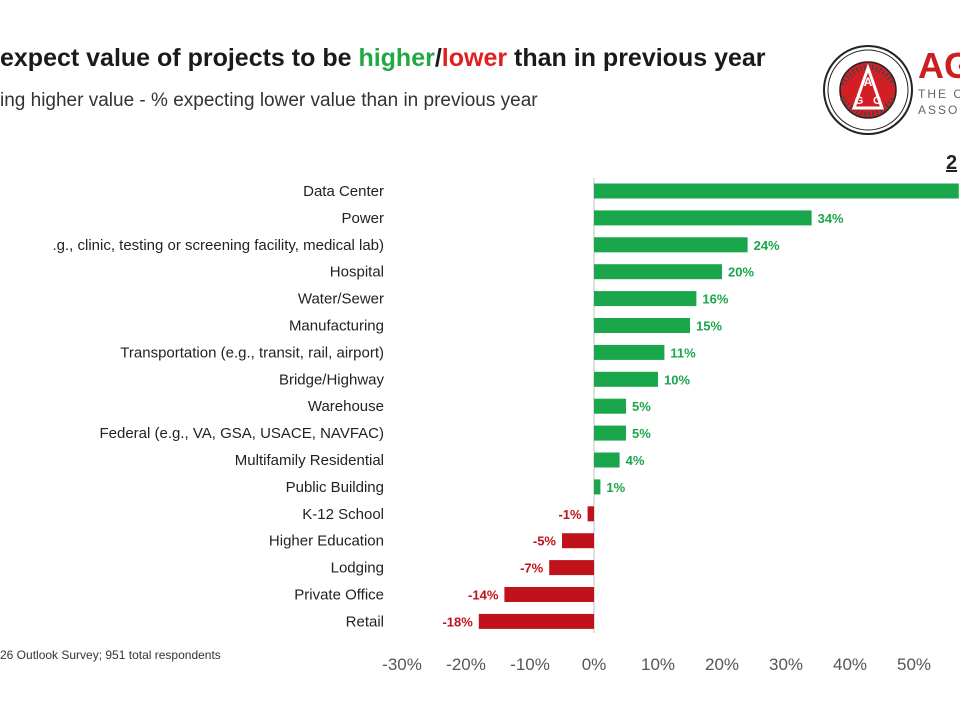 This screenshot has height=720, width=960. Describe the element at coordinates (530, 664) in the screenshot. I see `x-tick-label: -10%` at that location.